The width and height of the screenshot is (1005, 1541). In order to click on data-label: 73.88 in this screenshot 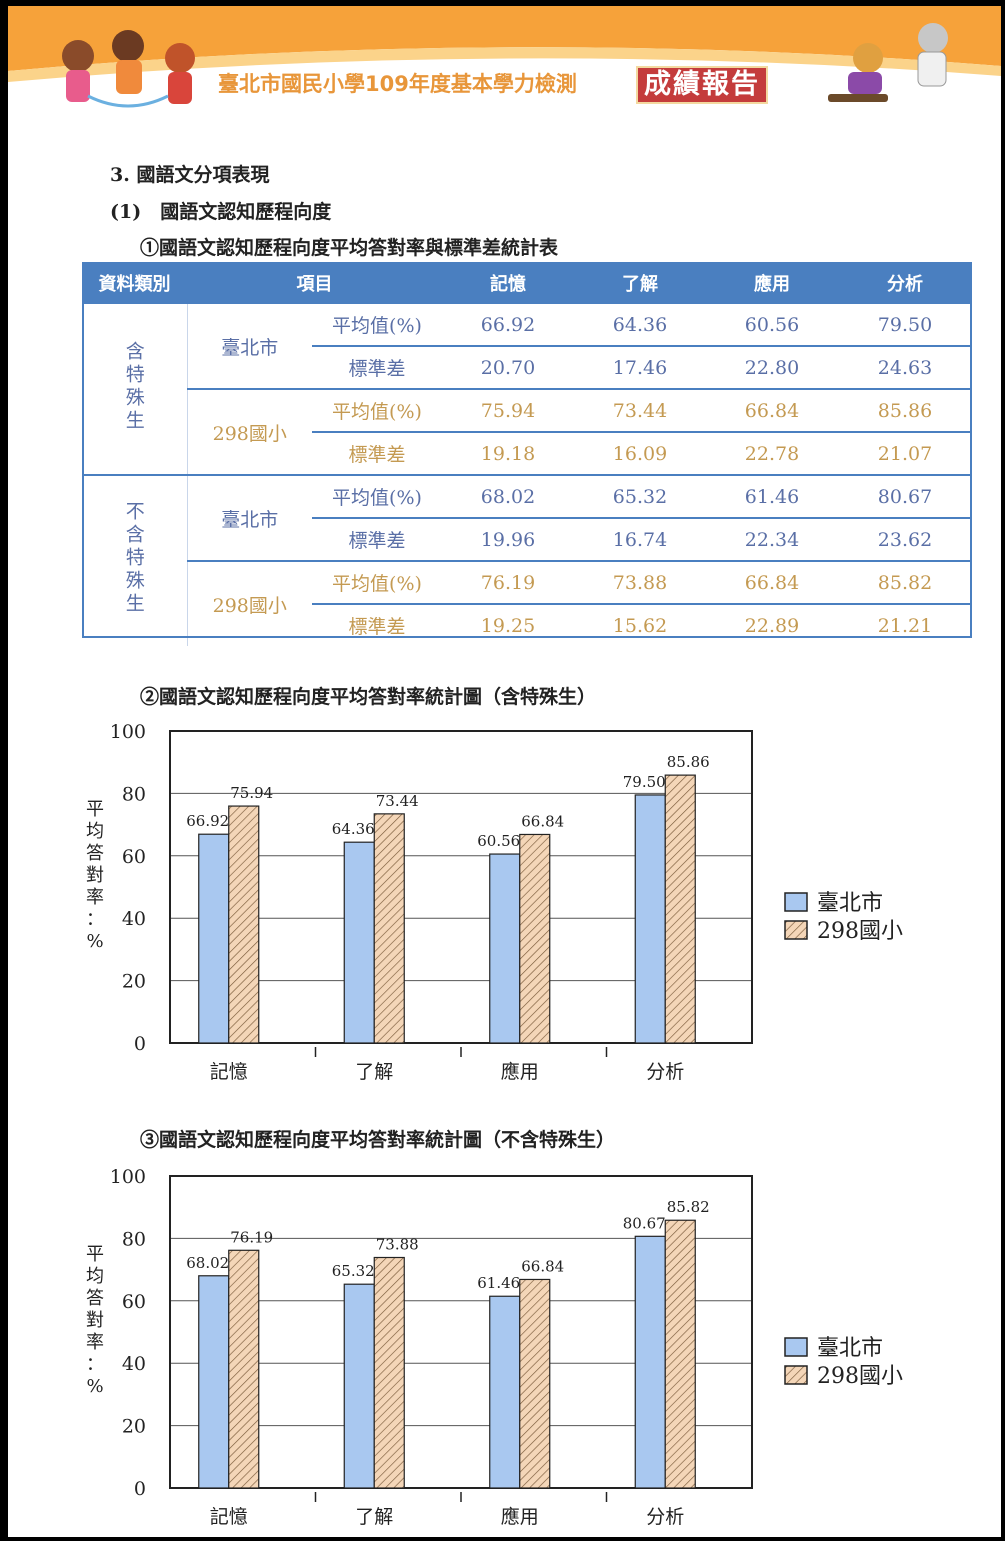, I will do `click(397, 1244)`.